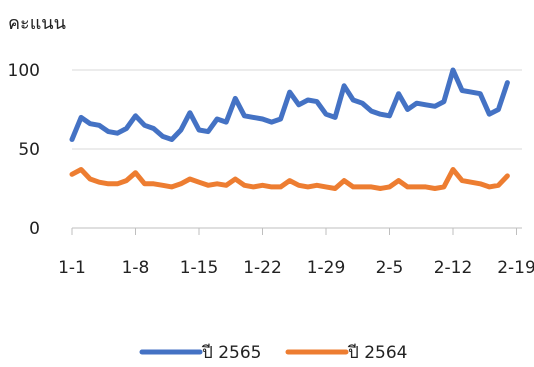 The image size is (534, 367). Describe the element at coordinates (37, 22) in the screenshot. I see `y-axis-title: คะแนน` at that location.